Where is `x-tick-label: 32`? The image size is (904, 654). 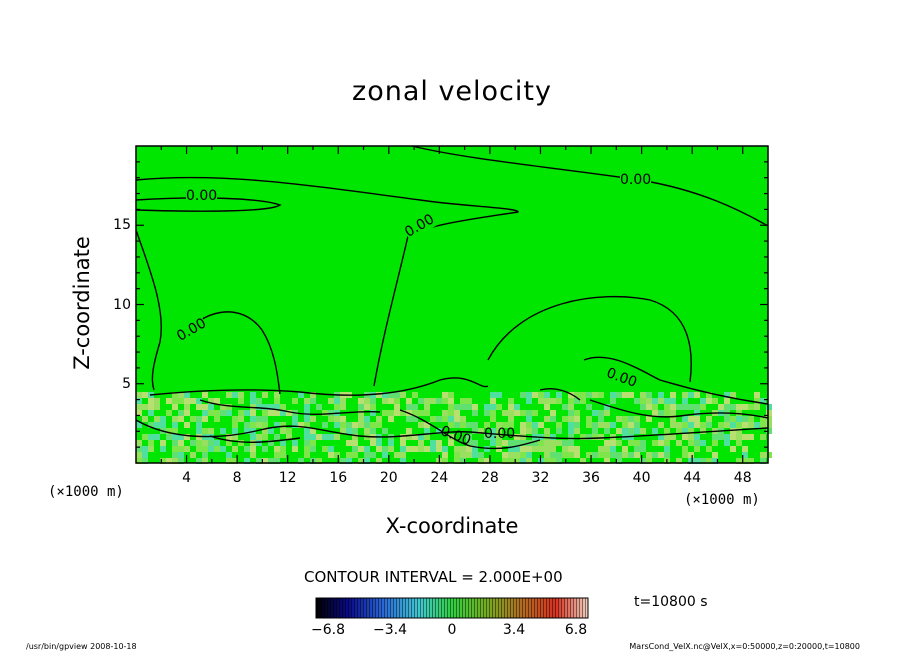 x-tick-label: 32 is located at coordinates (540, 478).